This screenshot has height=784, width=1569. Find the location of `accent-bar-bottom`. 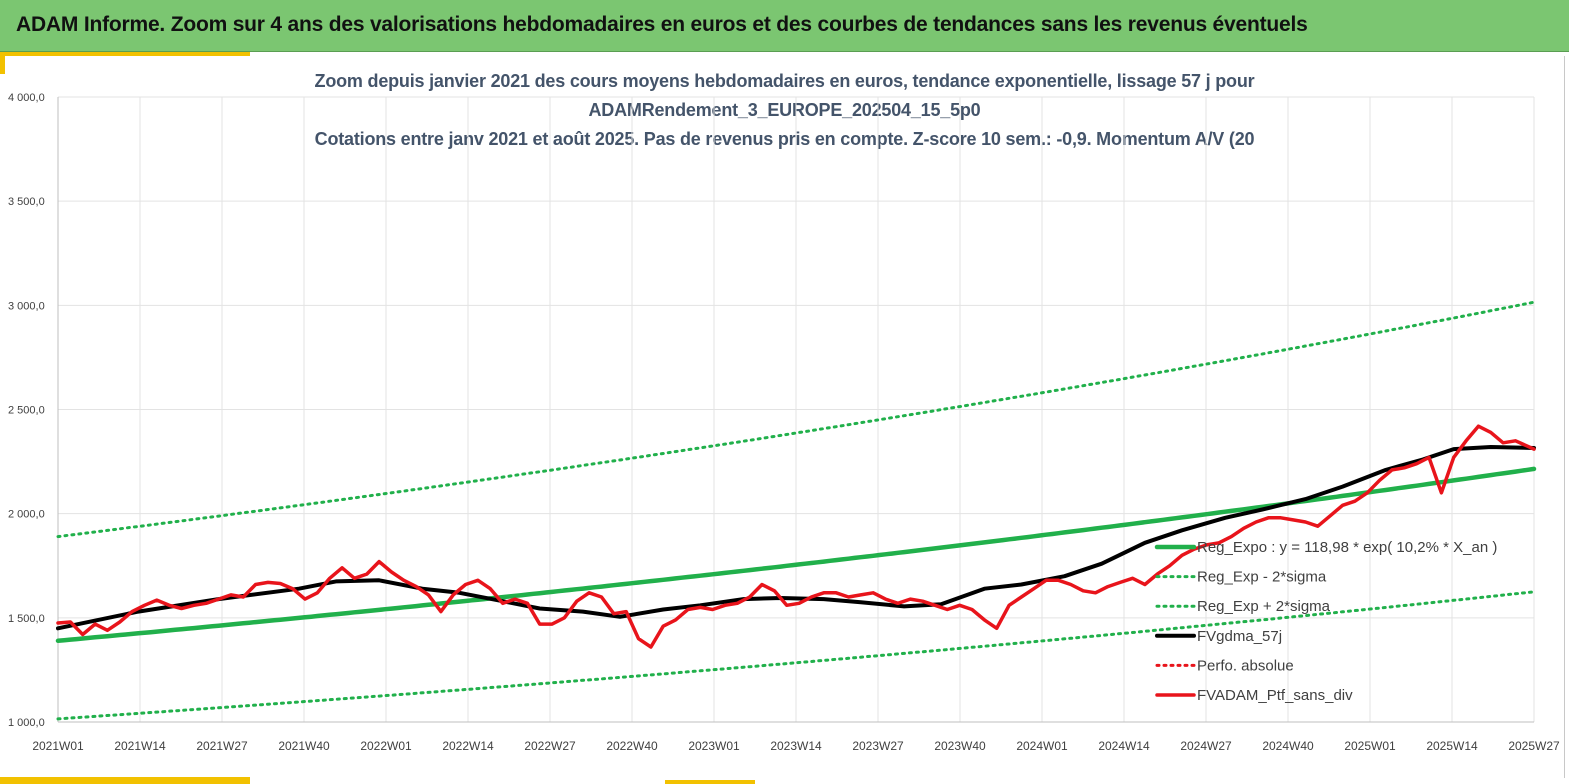

accent-bar-bottom is located at coordinates (125, 780).